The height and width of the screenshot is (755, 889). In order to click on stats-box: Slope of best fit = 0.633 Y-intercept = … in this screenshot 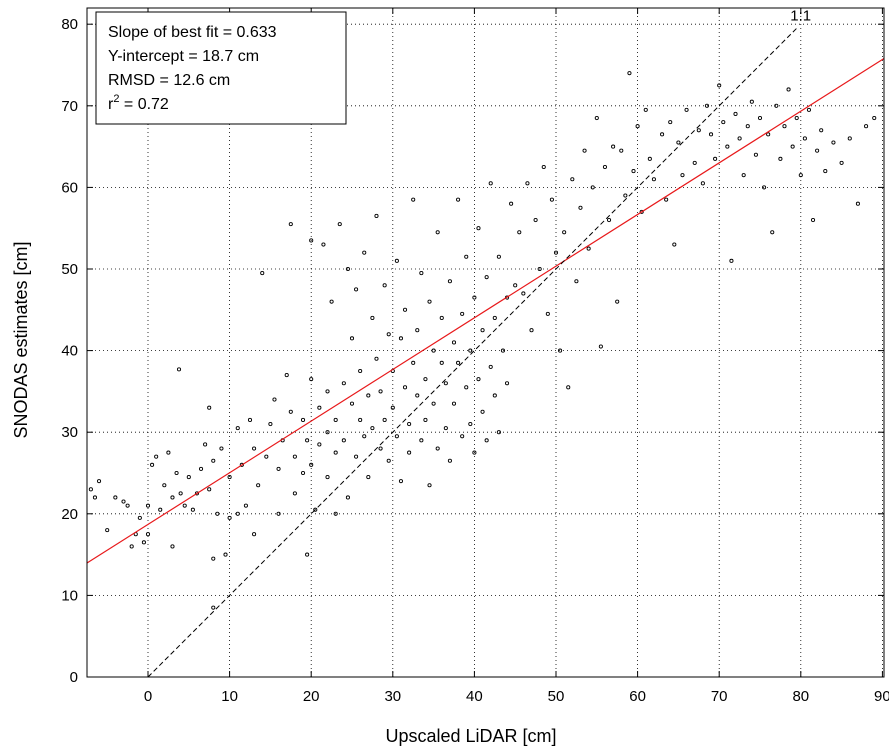, I will do `click(221, 68)`.